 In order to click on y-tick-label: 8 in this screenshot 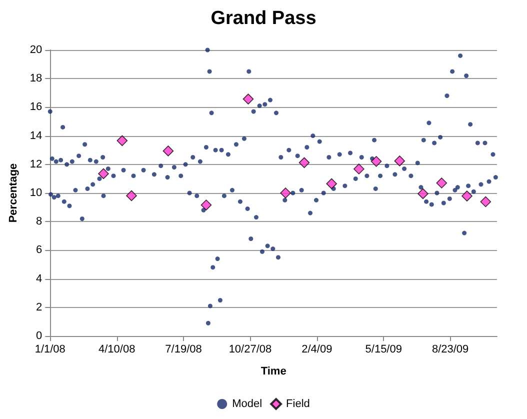, I will do `click(39, 222)`.